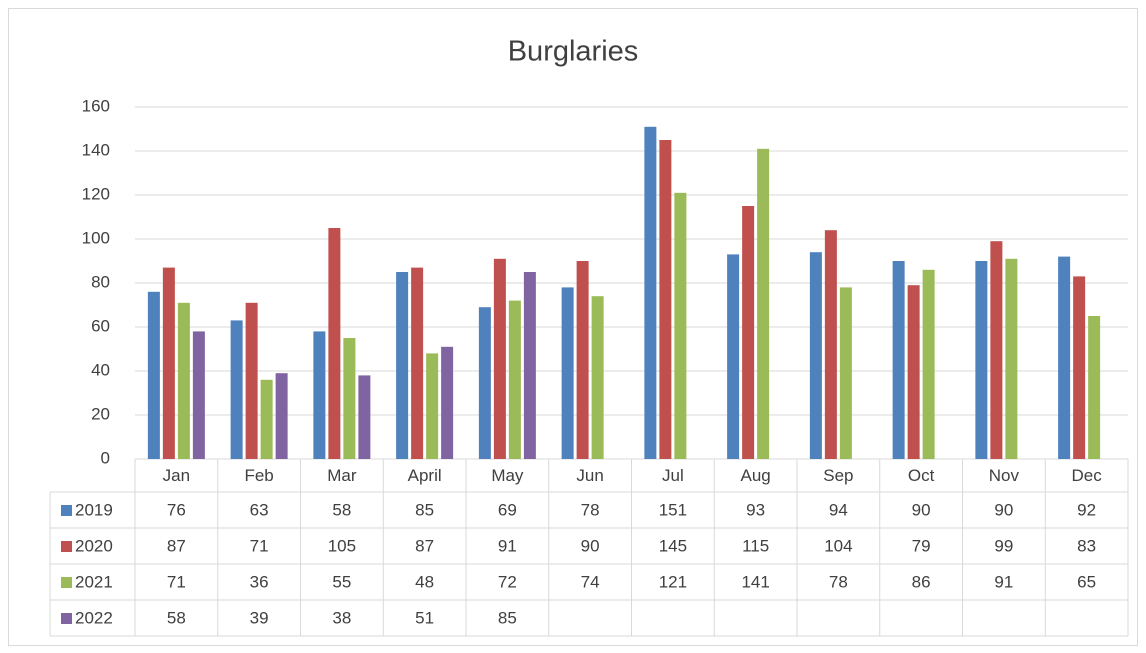 This screenshot has width=1146, height=653. Describe the element at coordinates (259, 581) in the screenshot. I see `table-value: 36` at that location.